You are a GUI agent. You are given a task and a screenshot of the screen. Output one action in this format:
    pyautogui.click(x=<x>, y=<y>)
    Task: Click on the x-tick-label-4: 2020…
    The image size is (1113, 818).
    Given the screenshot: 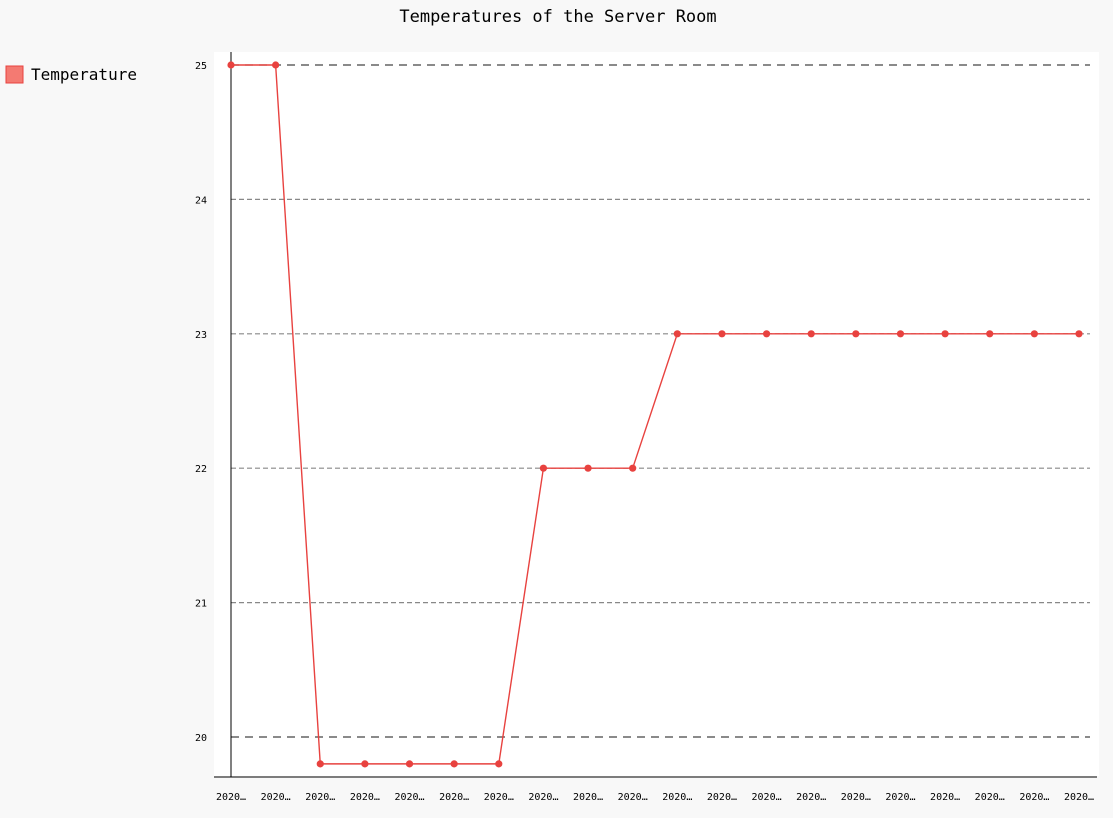 What is the action you would take?
    pyautogui.click(x=409, y=797)
    